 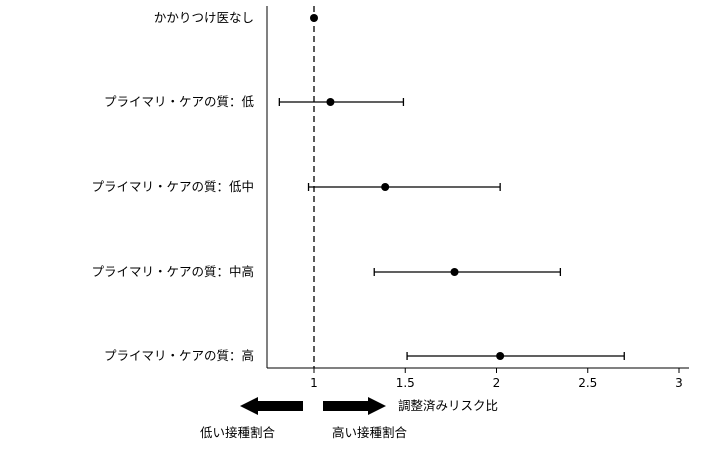 I want to click on left-arrow-icon, so click(x=271, y=406).